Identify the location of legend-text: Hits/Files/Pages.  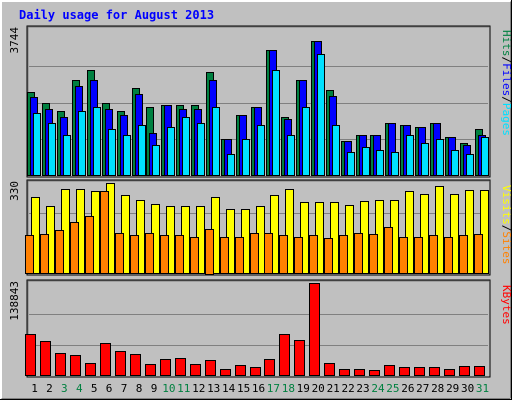
(506, 83).